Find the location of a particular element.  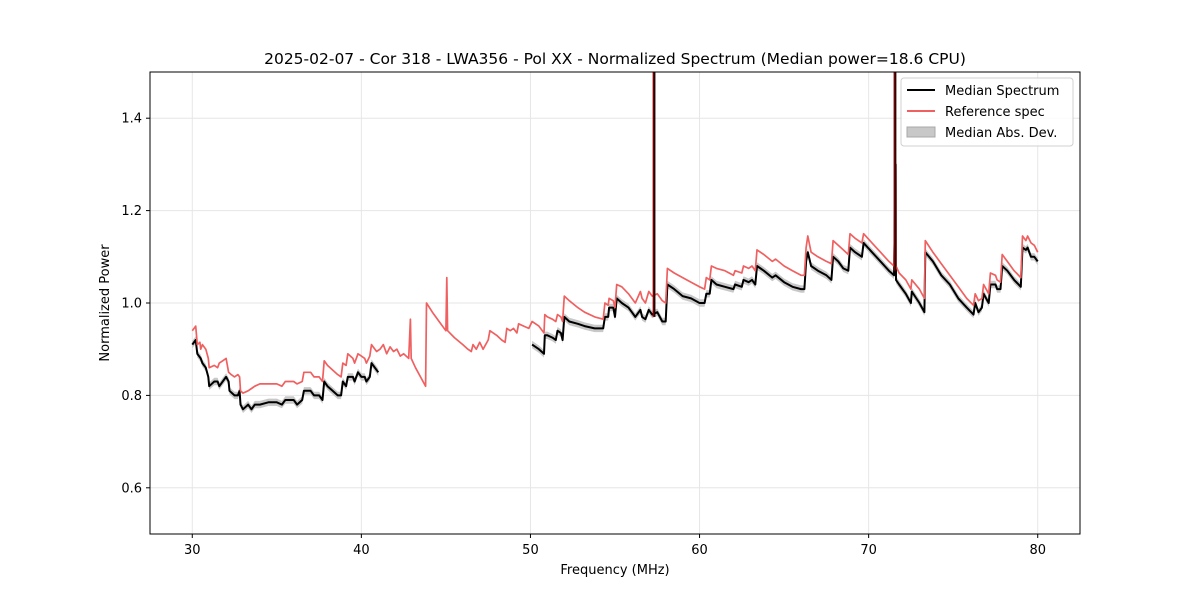

x-tick-label: 50 is located at coordinates (530, 550).